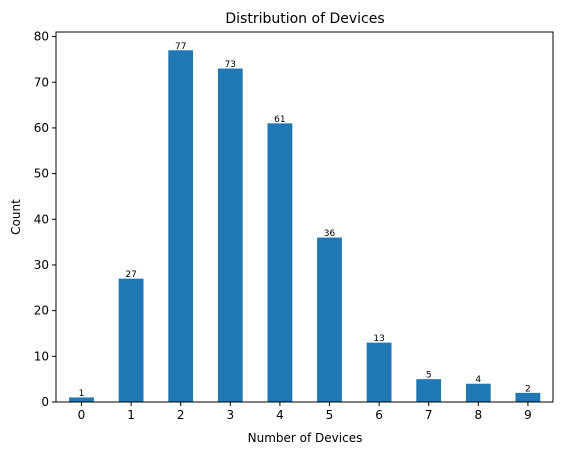 The image size is (562, 459). Describe the element at coordinates (304, 19) in the screenshot. I see `chart-title: Distribution of Devices` at that location.